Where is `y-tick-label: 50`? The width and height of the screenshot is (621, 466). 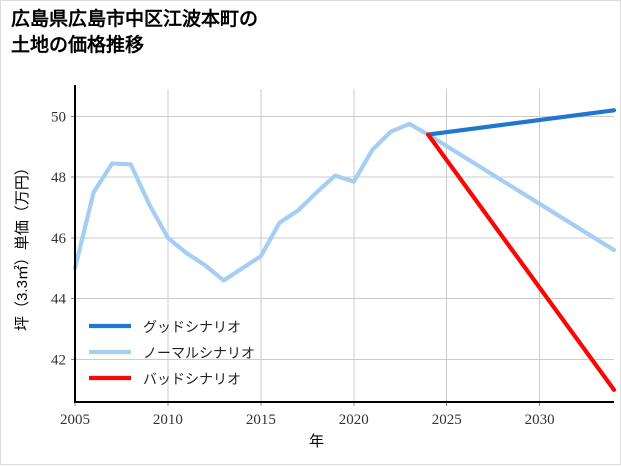 y-tick-label: 50 is located at coordinates (58, 117).